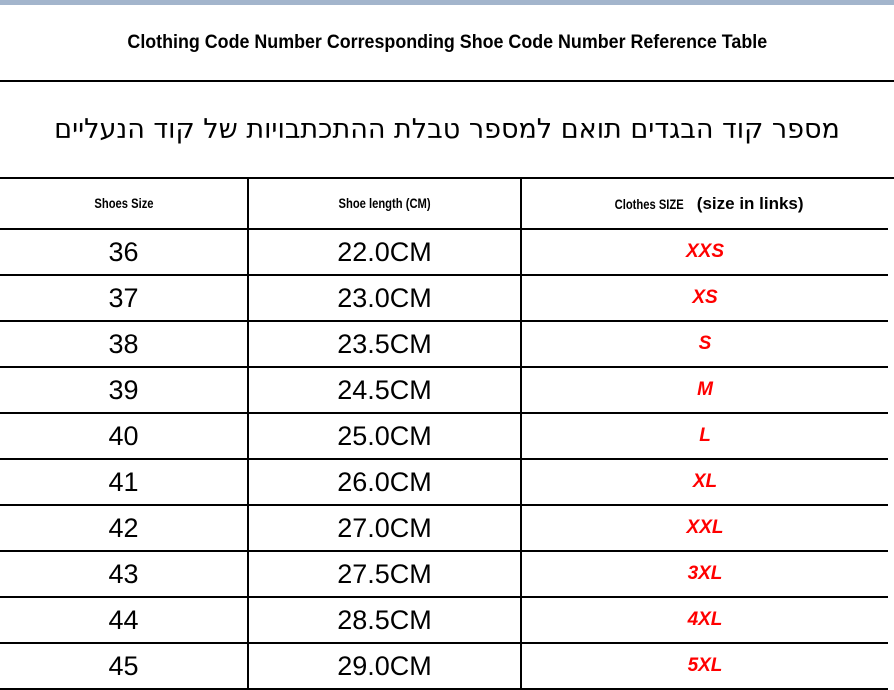 The image size is (894, 690). I want to click on shoe-length-value: 23.5CM, so click(384, 343).